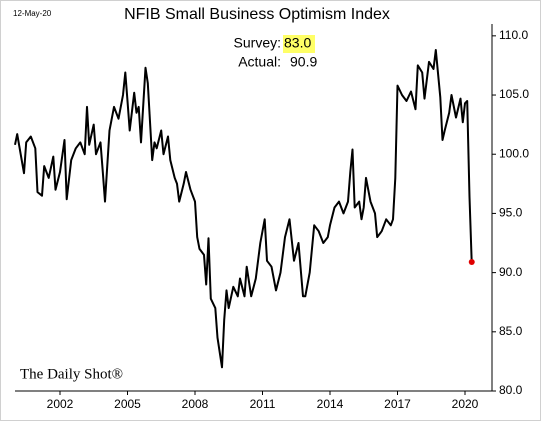 This screenshot has height=421, width=541. Describe the element at coordinates (127, 404) in the screenshot. I see `x-tick-label: 2005` at that location.